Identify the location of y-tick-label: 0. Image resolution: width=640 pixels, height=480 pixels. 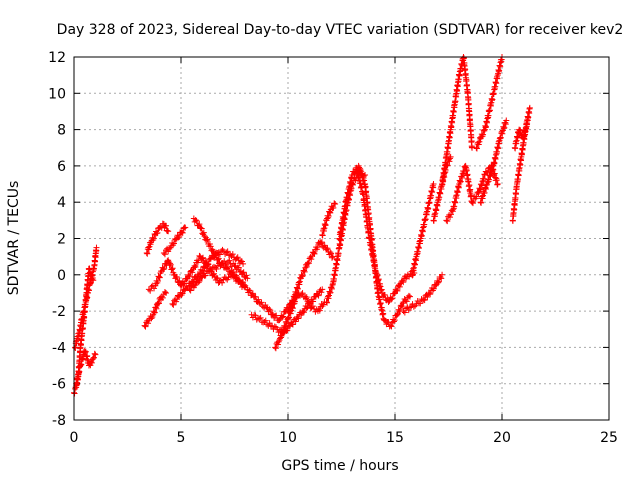
(61, 276).